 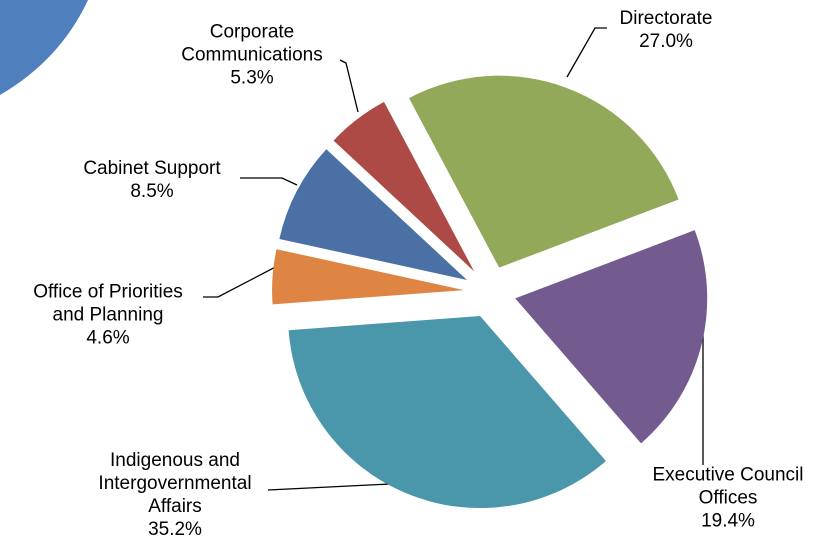 What do you see at coordinates (152, 180) in the screenshot?
I see `slice-label: Cabinet Support 8.5%` at bounding box center [152, 180].